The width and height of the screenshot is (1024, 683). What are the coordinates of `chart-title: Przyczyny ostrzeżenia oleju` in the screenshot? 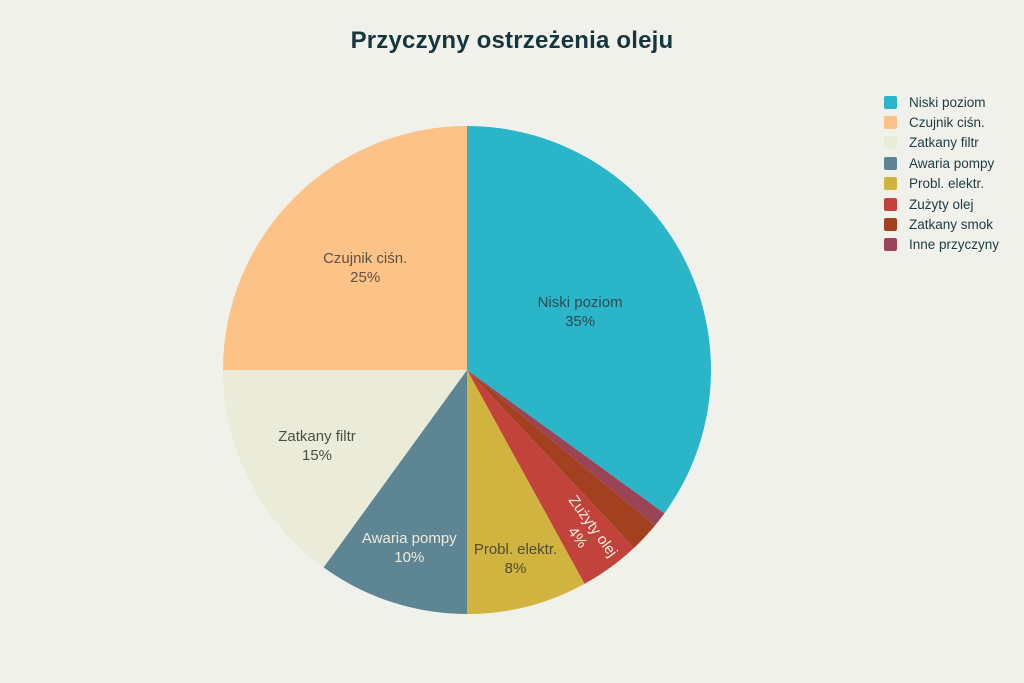 It's located at (512, 40).